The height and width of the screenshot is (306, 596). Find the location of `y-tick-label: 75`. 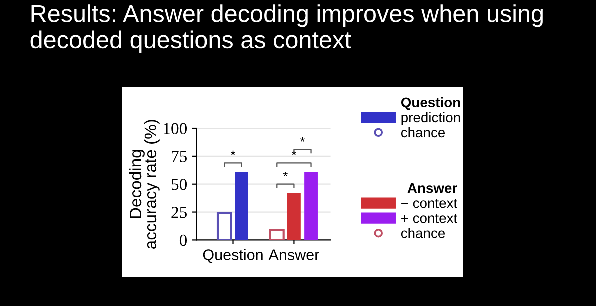

y-tick-label: 75 is located at coordinates (179, 156).